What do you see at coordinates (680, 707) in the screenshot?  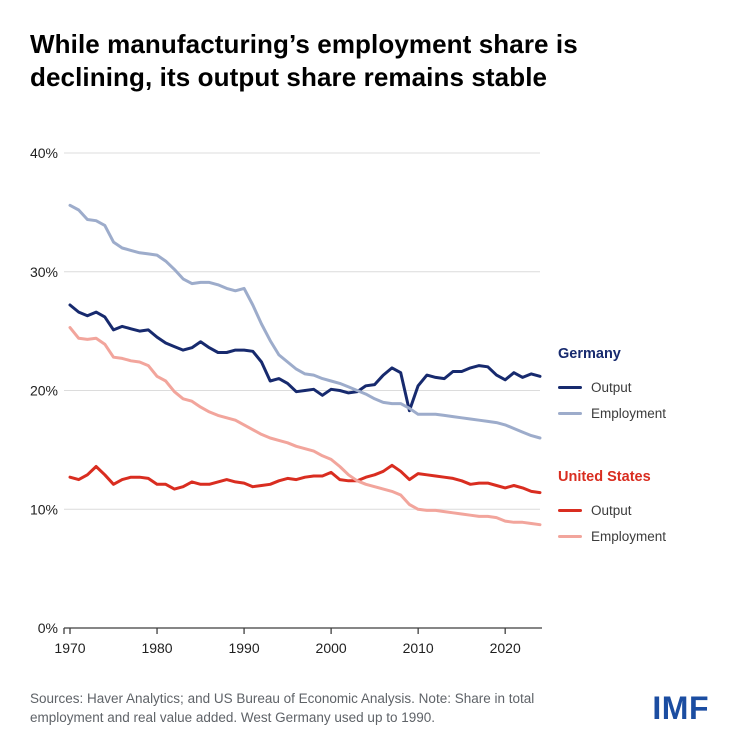 I see `imf-logo: IMF` at bounding box center [680, 707].